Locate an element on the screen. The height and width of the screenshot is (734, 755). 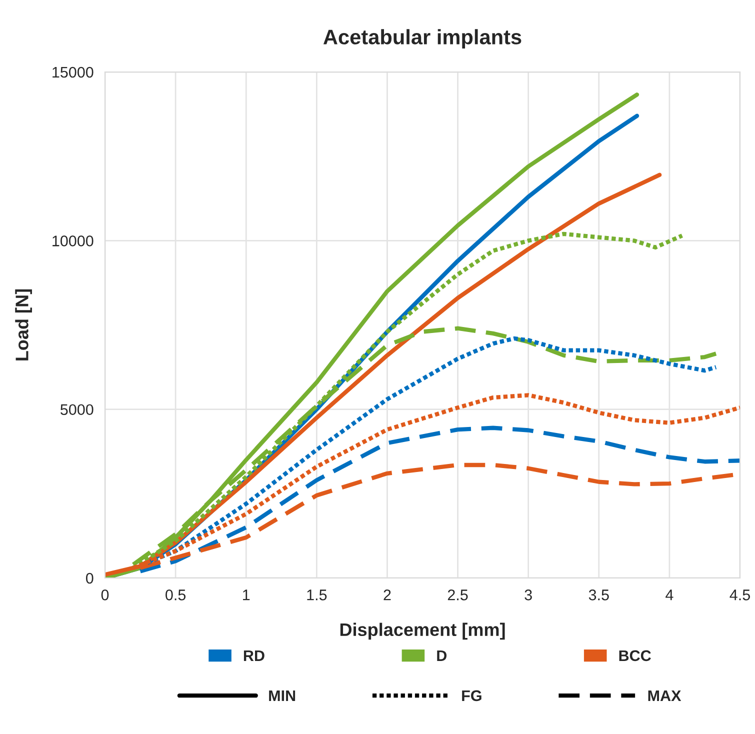
legend-label: MAX is located at coordinates (665, 695).